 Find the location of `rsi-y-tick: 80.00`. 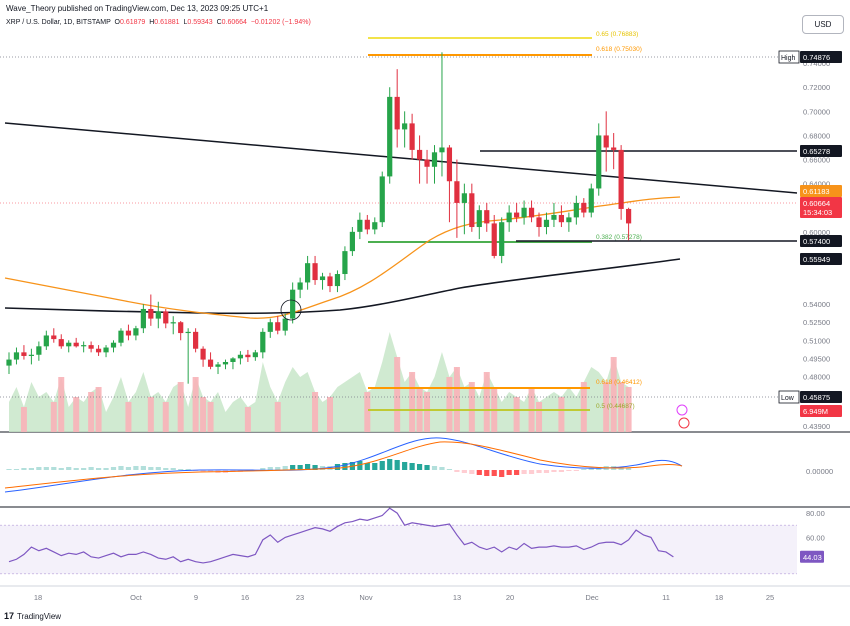

rsi-y-tick: 80.00 is located at coordinates (815, 513).